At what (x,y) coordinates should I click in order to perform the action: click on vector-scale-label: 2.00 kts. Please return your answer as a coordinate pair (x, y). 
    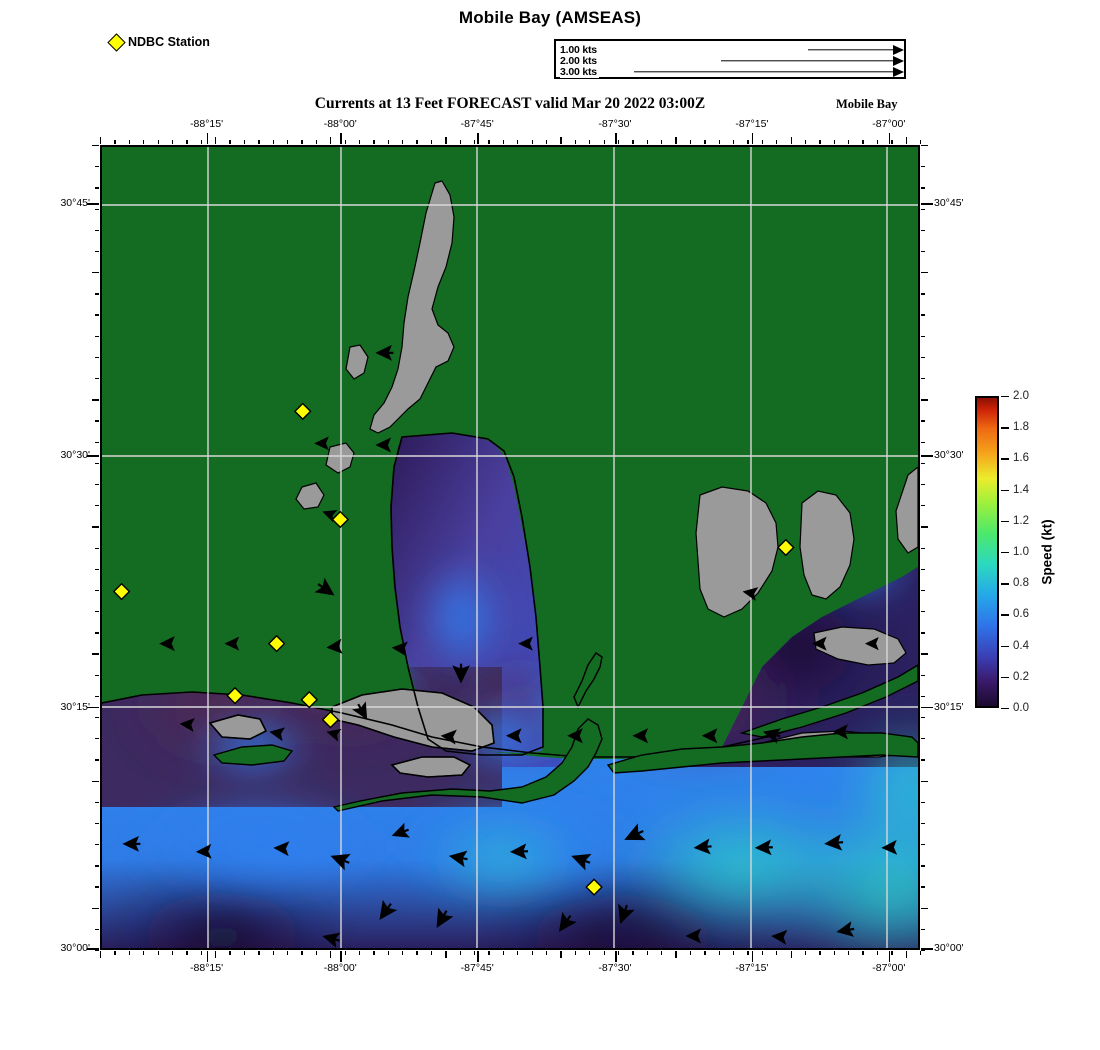
    Looking at the image, I should click on (579, 61).